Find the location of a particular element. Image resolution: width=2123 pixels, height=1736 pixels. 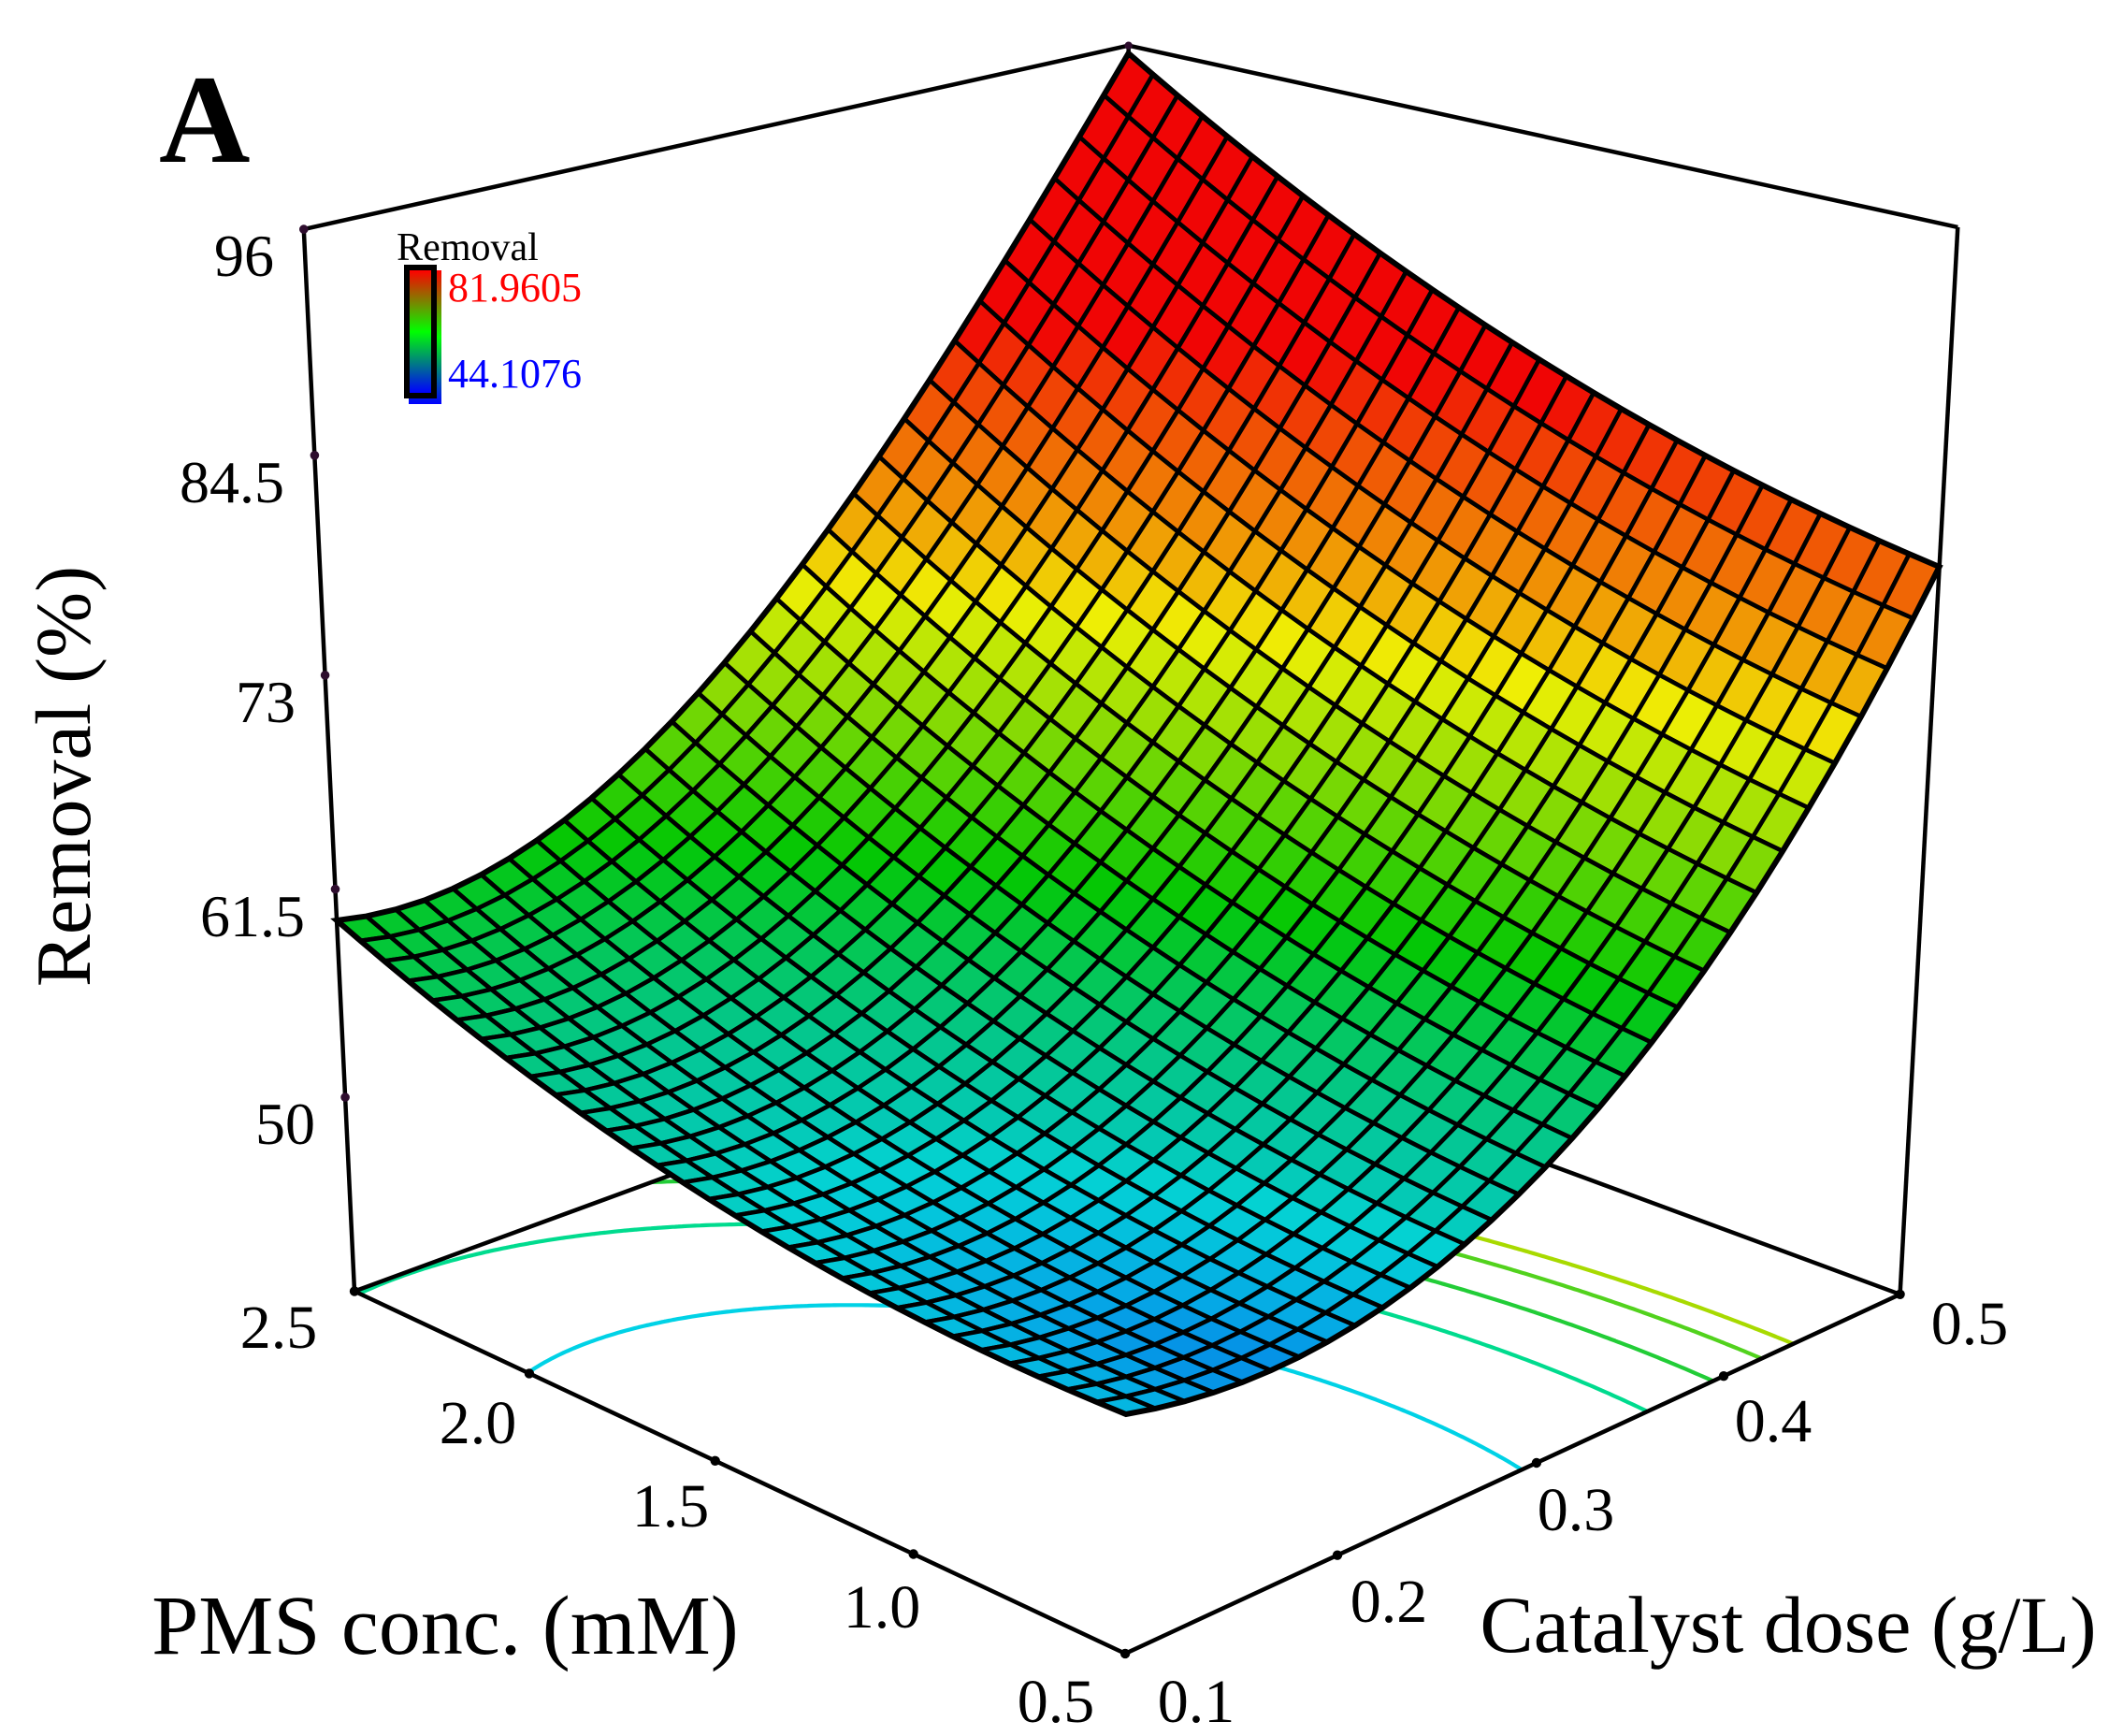

svg-text: 84.5 is located at coordinates (232, 482).